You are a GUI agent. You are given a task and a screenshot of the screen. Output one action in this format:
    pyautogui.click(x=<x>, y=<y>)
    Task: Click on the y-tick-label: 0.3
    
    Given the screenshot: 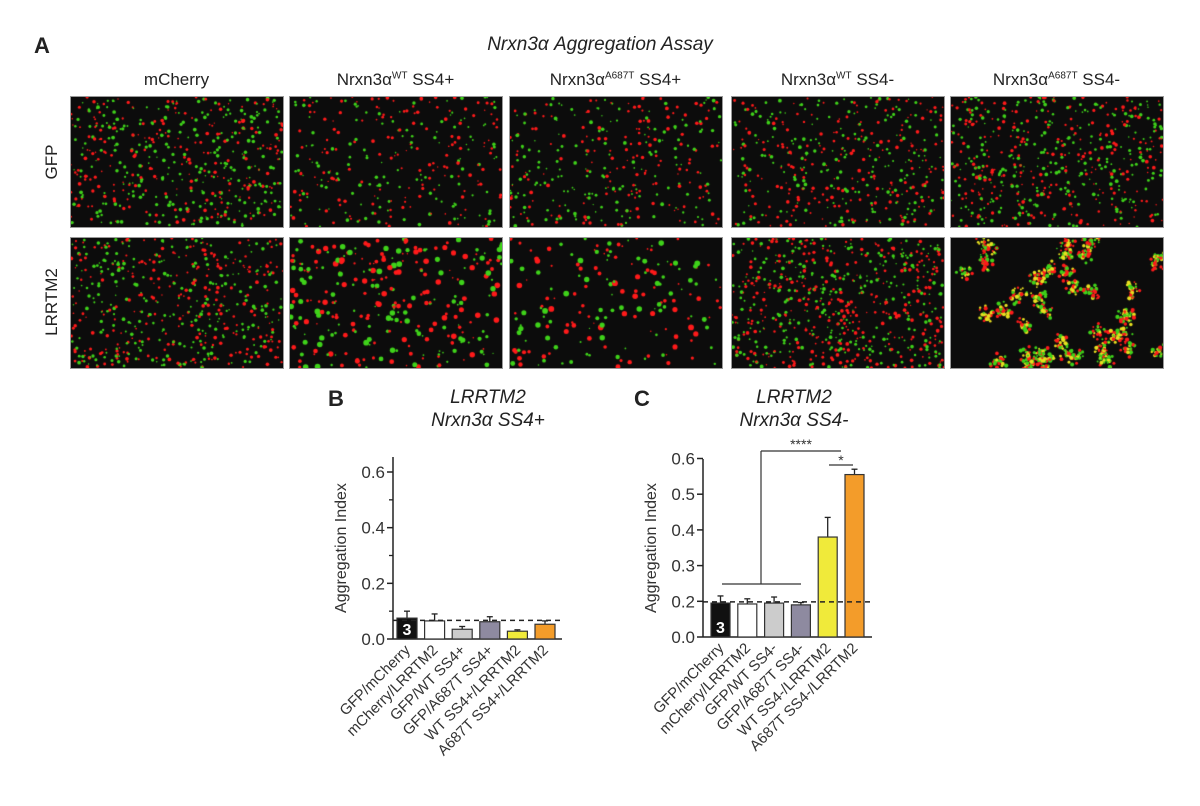 What is the action you would take?
    pyautogui.click(x=683, y=566)
    